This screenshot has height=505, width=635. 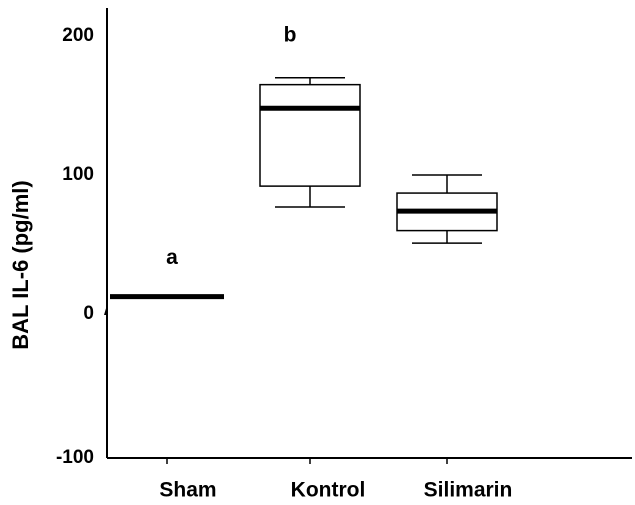 What do you see at coordinates (75, 246) in the screenshot?
I see `y-axis-ticks: 200 100 0 -100` at bounding box center [75, 246].